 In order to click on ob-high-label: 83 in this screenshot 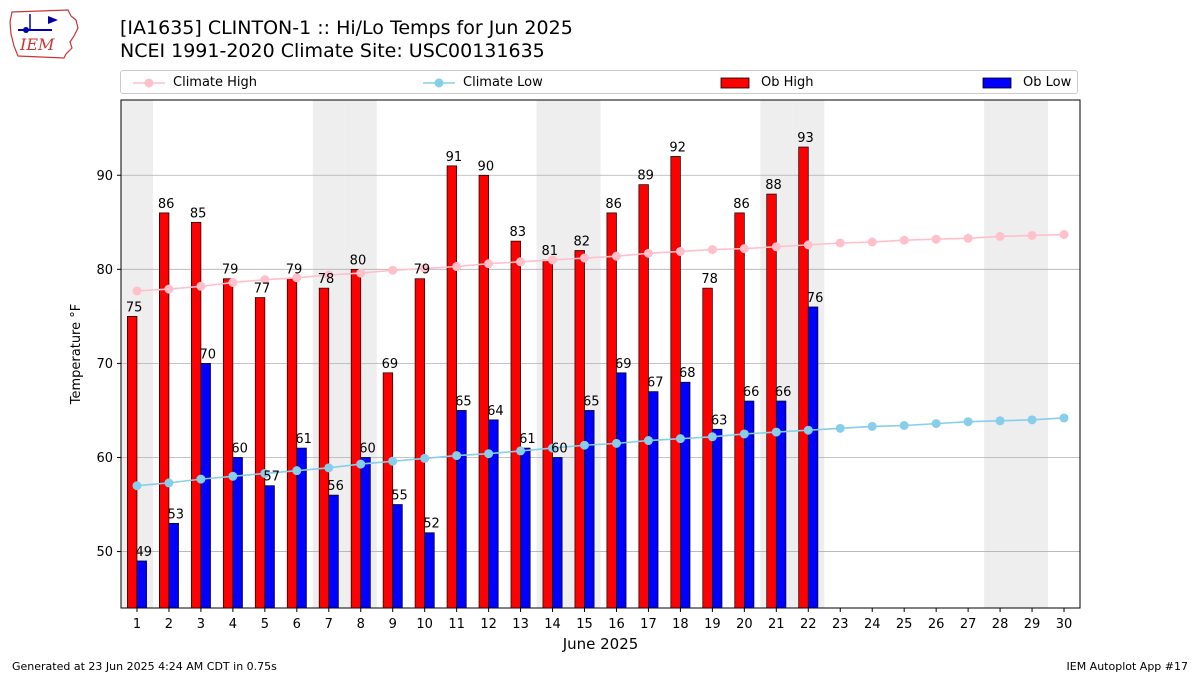, I will do `click(518, 232)`.